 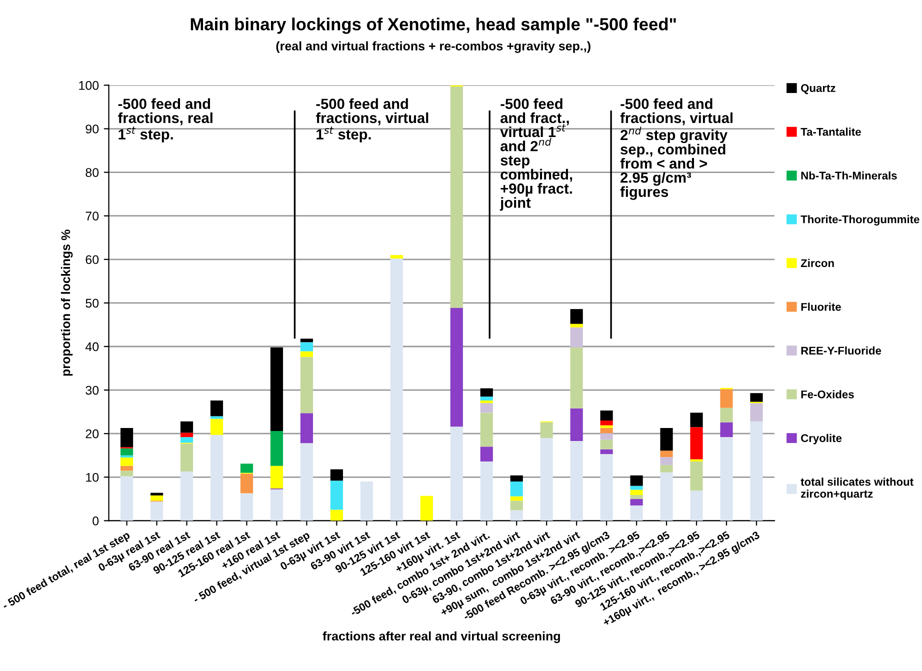 What do you see at coordinates (92, 259) in the screenshot?
I see `y-tick-label: 60` at bounding box center [92, 259].